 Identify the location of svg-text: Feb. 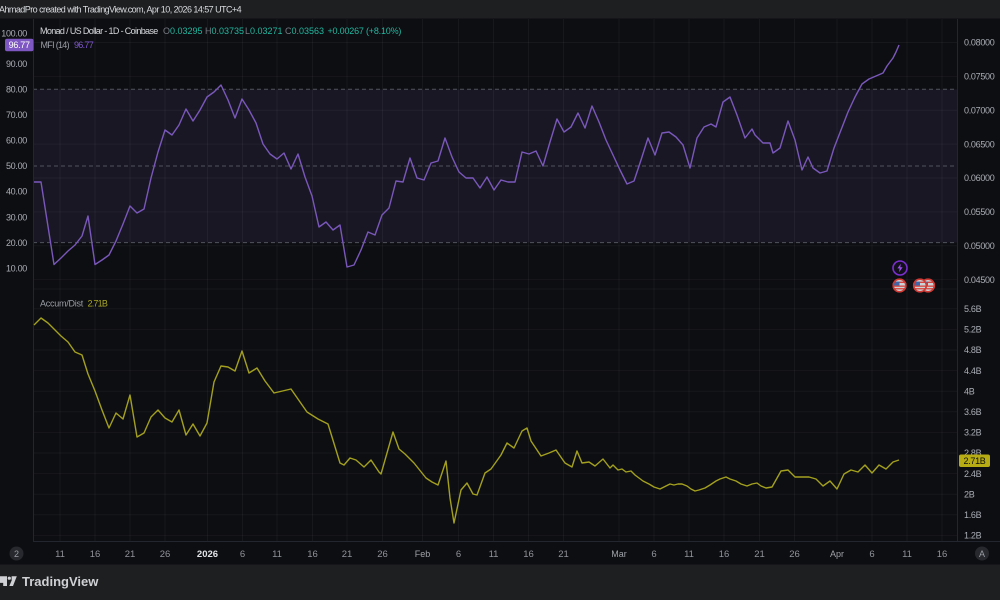
(423, 554).